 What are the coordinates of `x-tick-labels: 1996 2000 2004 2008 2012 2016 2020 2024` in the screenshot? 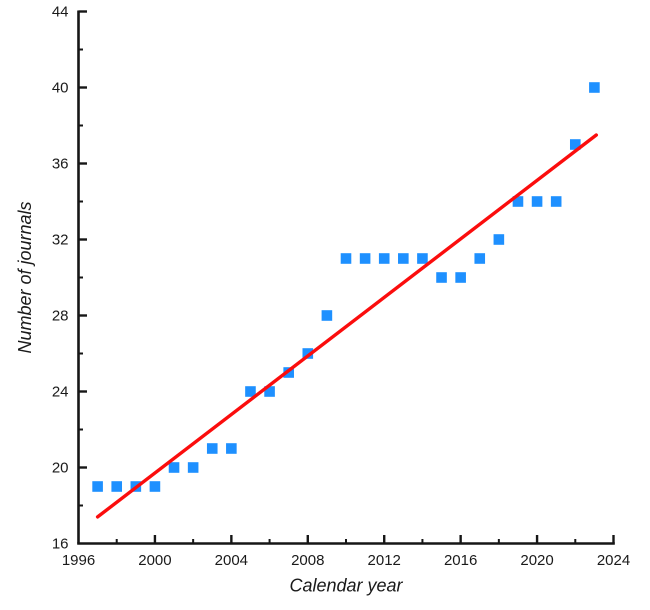 It's located at (346, 560).